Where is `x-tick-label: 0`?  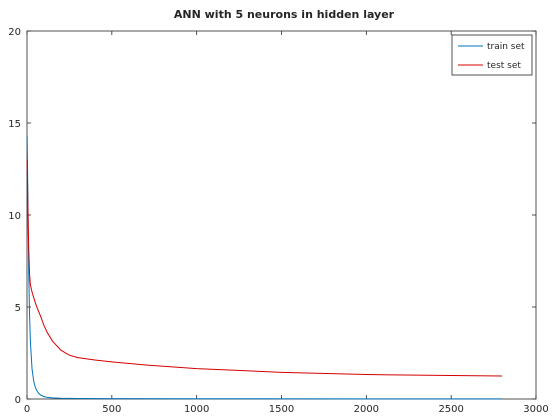
x-tick-label: 0 is located at coordinates (27, 409).